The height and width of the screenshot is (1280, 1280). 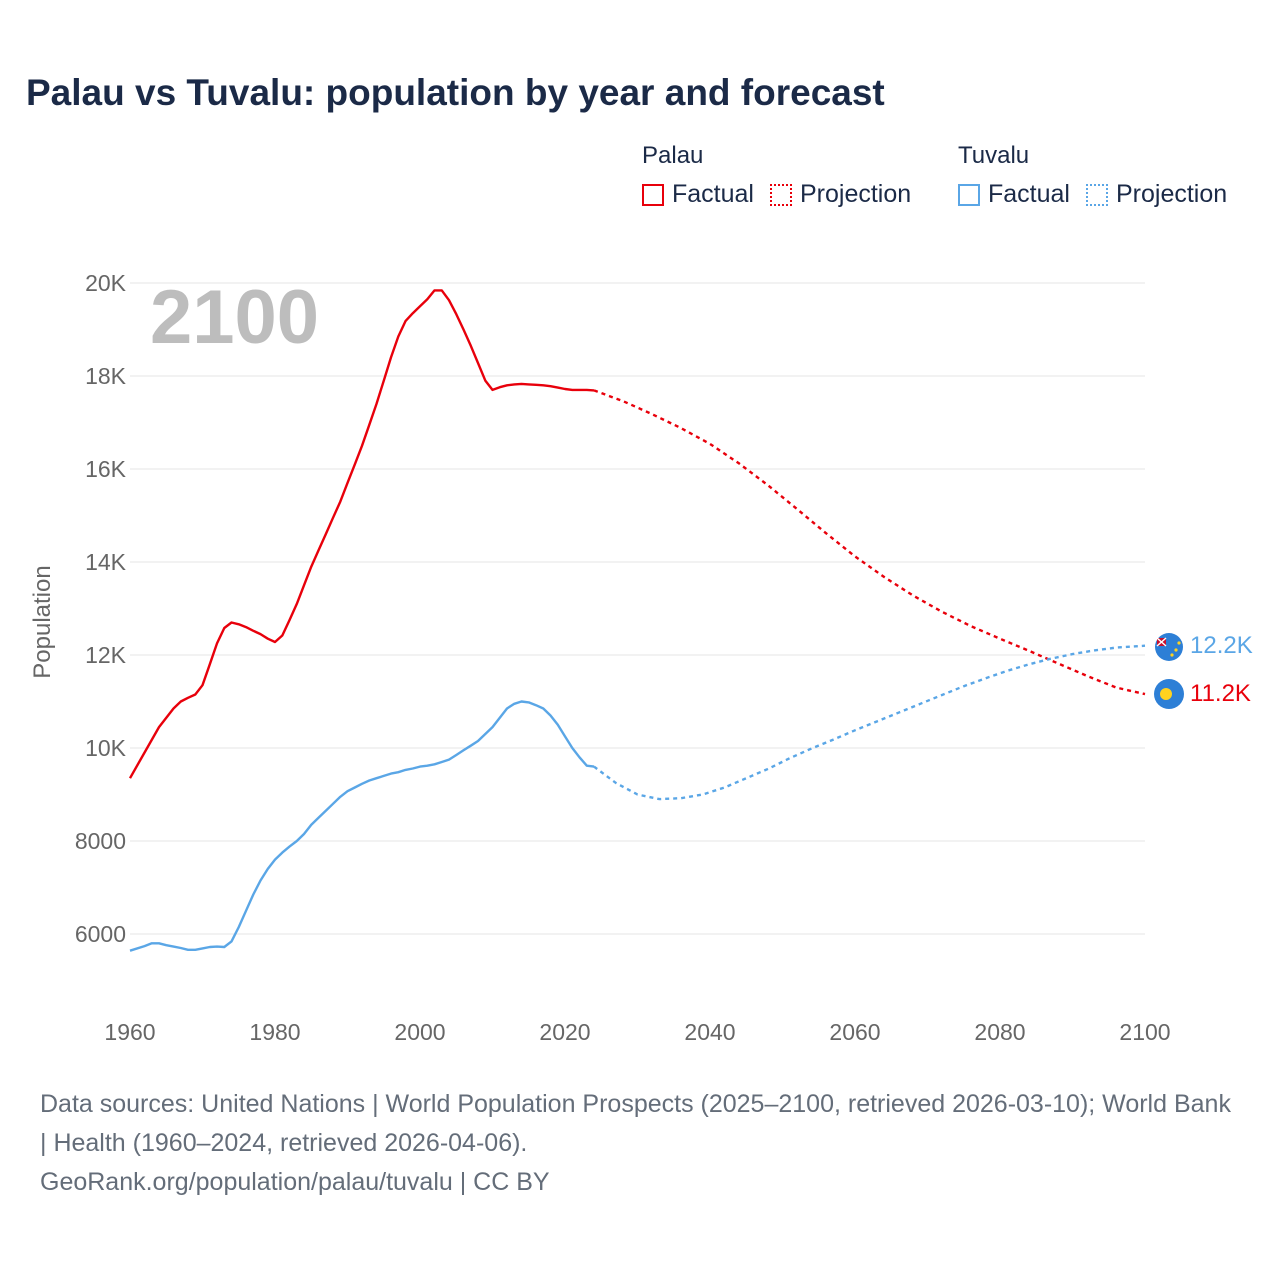 What do you see at coordinates (673, 155) in the screenshot?
I see `legend-group-name: Palau` at bounding box center [673, 155].